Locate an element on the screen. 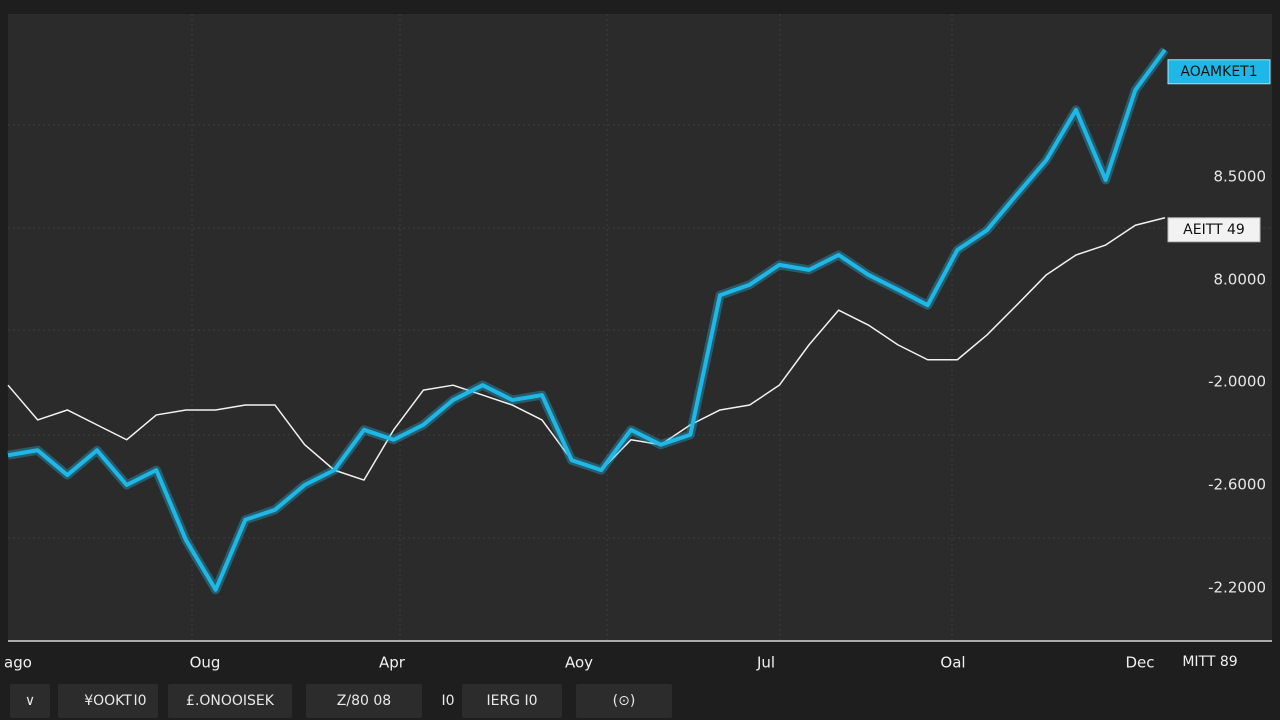 Image resolution: width=1280 pixels, height=720 pixels. y-tick-label: 8.5000 is located at coordinates (1240, 177).